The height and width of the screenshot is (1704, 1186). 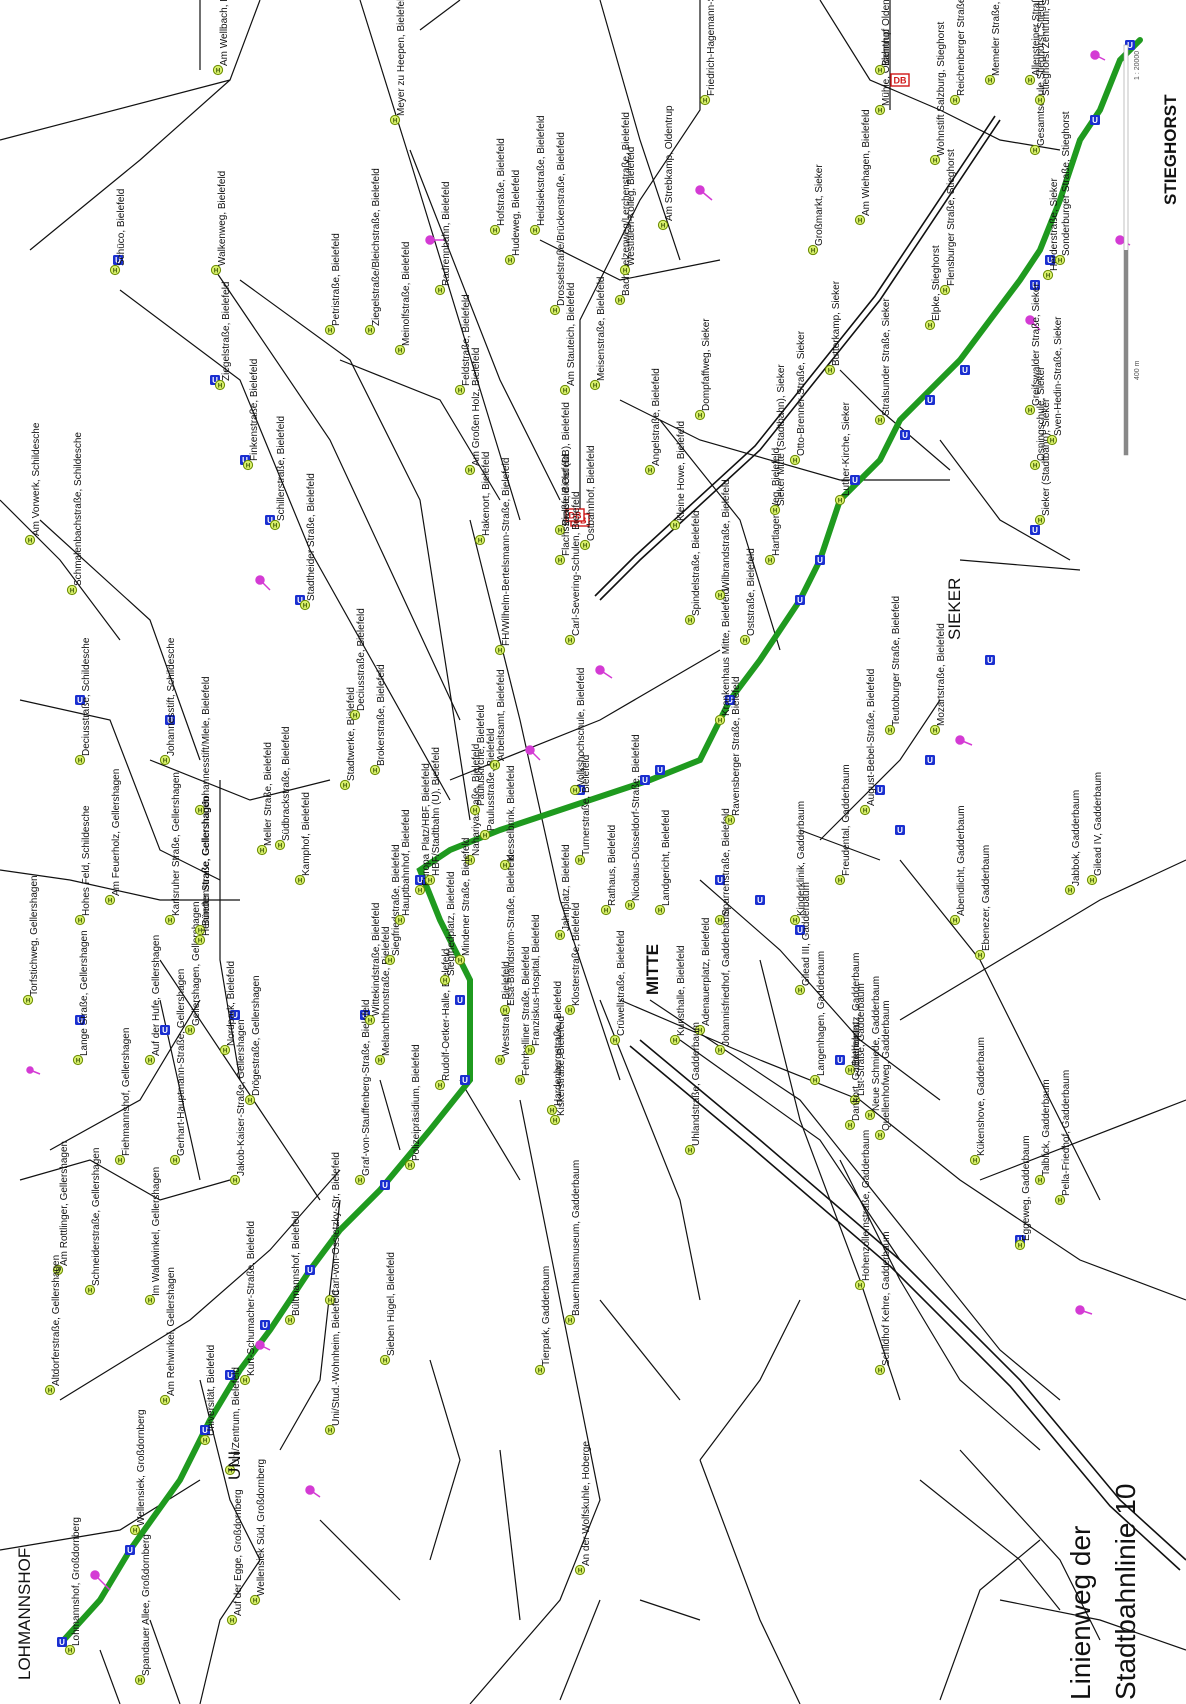 I want to click on station-label: Teutoburger Straße, Bielefeld, so click(x=896, y=661).